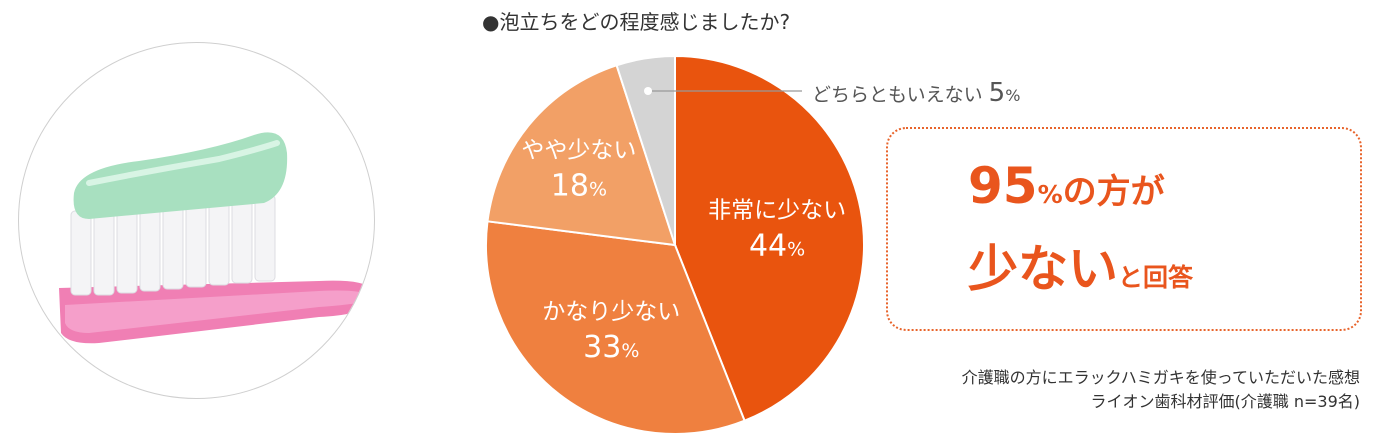  What do you see at coordinates (777, 246) in the screenshot?
I see `slice-value-1: 44%` at bounding box center [777, 246].